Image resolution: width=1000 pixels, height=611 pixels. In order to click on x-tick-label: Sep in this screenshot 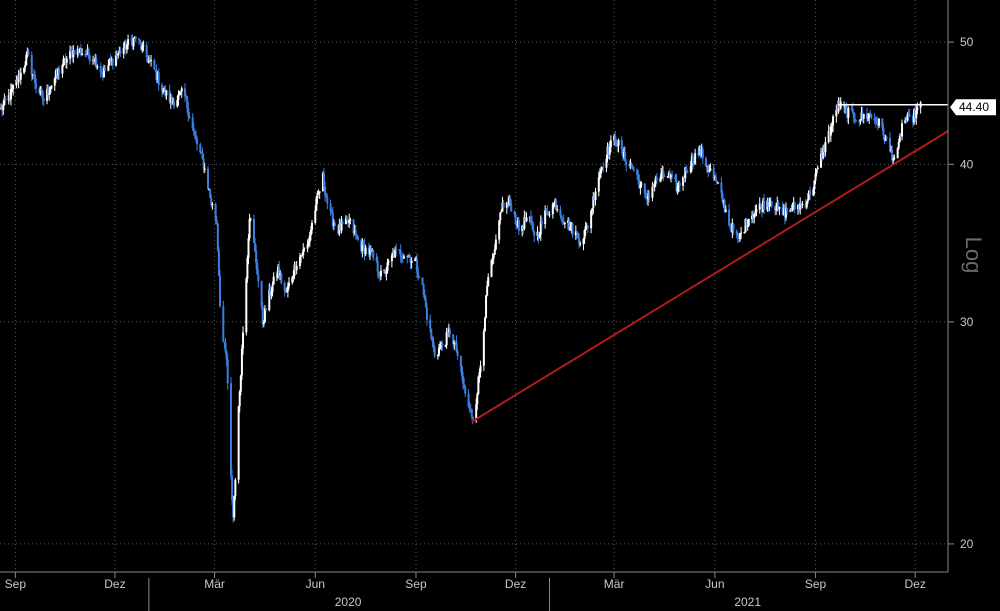, I will do `click(816, 584)`.